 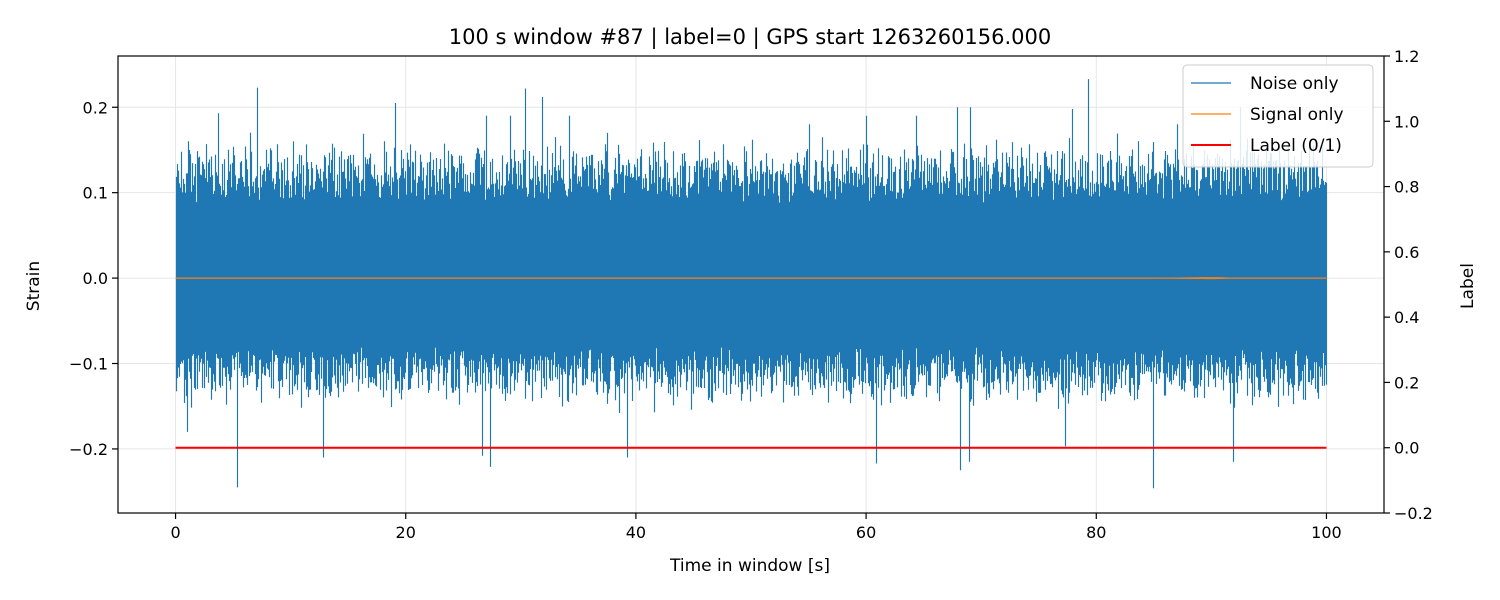 What do you see at coordinates (1296, 146) in the screenshot?
I see `legend-label: Label (0/1)` at bounding box center [1296, 146].